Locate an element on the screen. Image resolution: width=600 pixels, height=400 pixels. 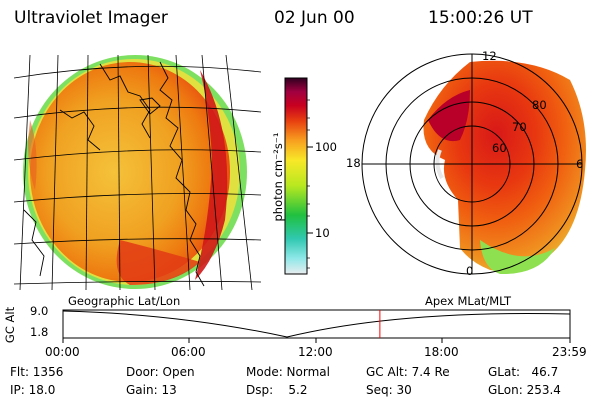
app-title: Ultraviolet Imager is located at coordinates (91, 18).